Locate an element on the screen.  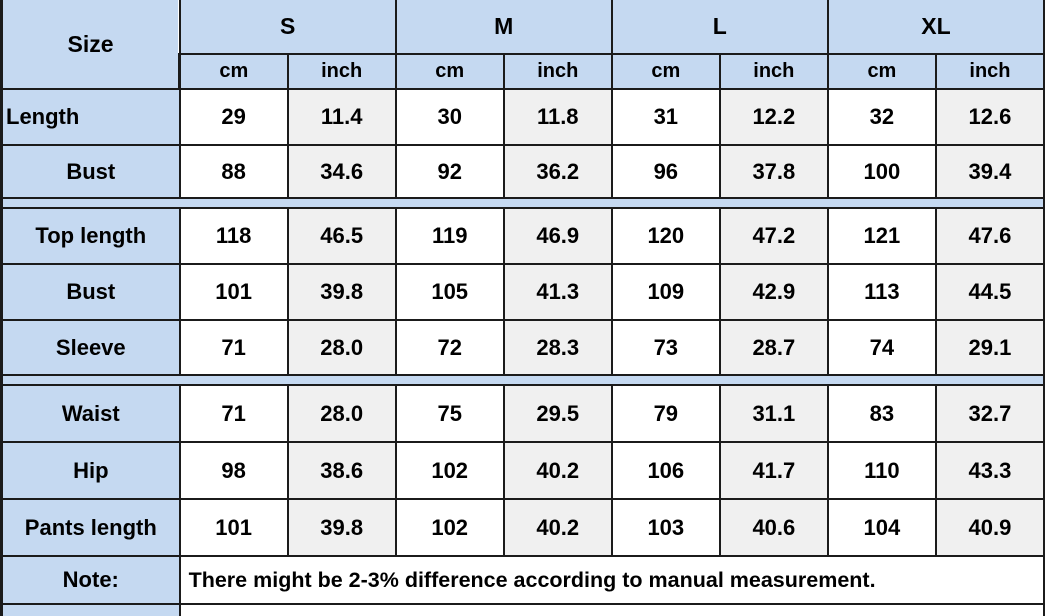
cell-xl-cm: 110 is located at coordinates (881, 470).